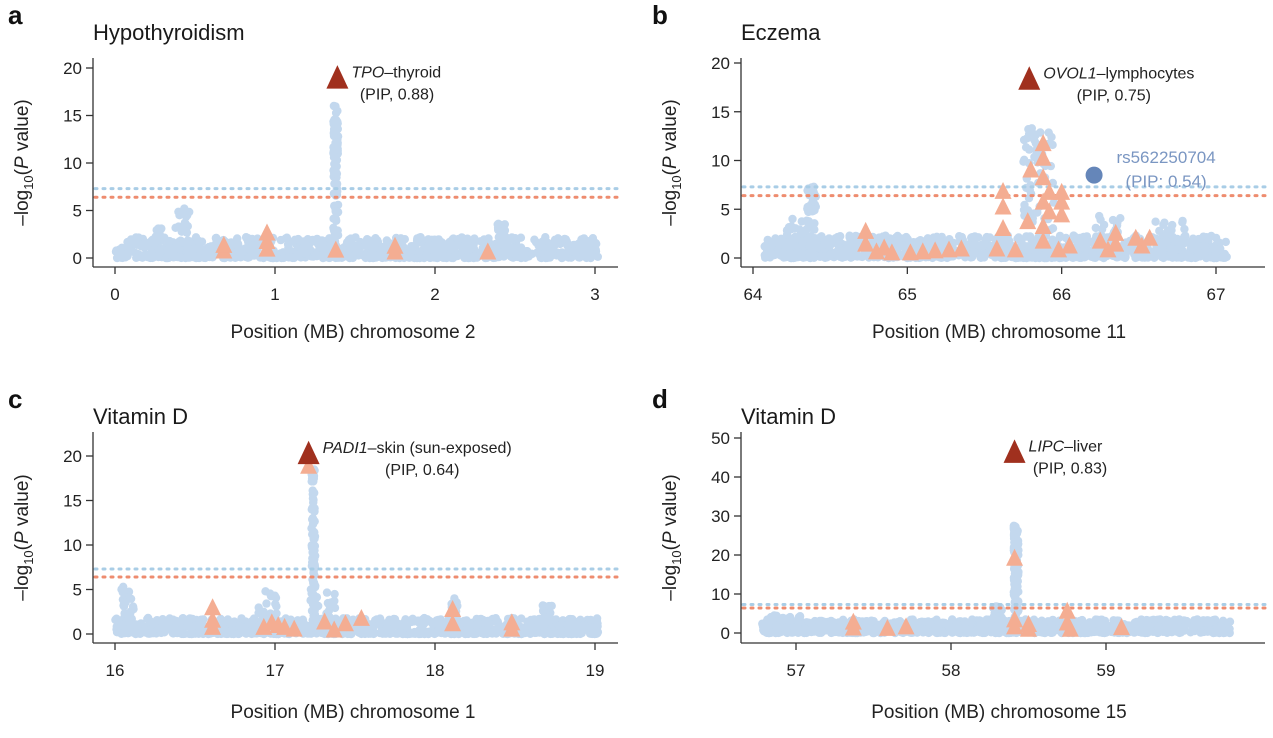 Image resolution: width=1273 pixels, height=738 pixels. Describe the element at coordinates (345, 448) in the screenshot. I see `gene-name: PADI1` at that location.